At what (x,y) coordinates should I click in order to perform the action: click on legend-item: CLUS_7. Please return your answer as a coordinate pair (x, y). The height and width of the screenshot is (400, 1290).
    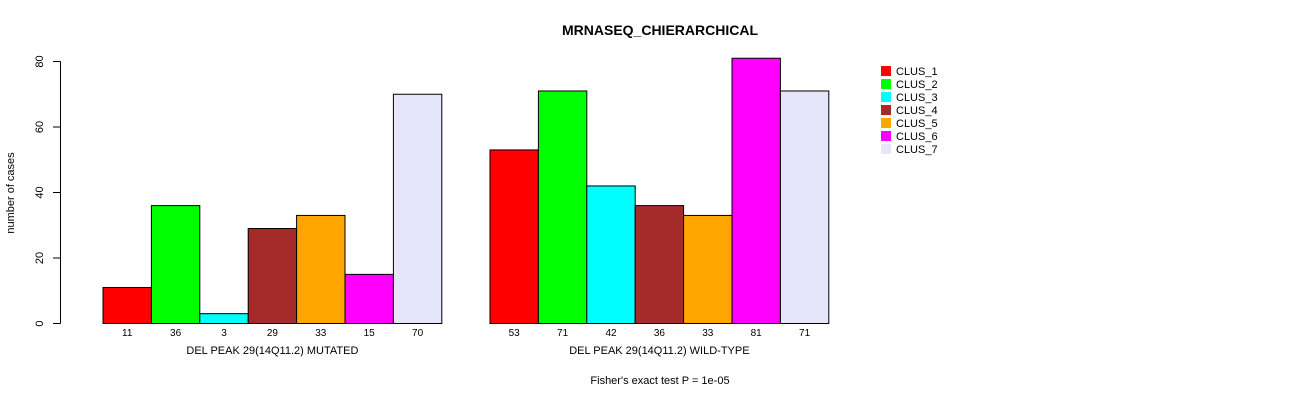
    Looking at the image, I should click on (909, 150).